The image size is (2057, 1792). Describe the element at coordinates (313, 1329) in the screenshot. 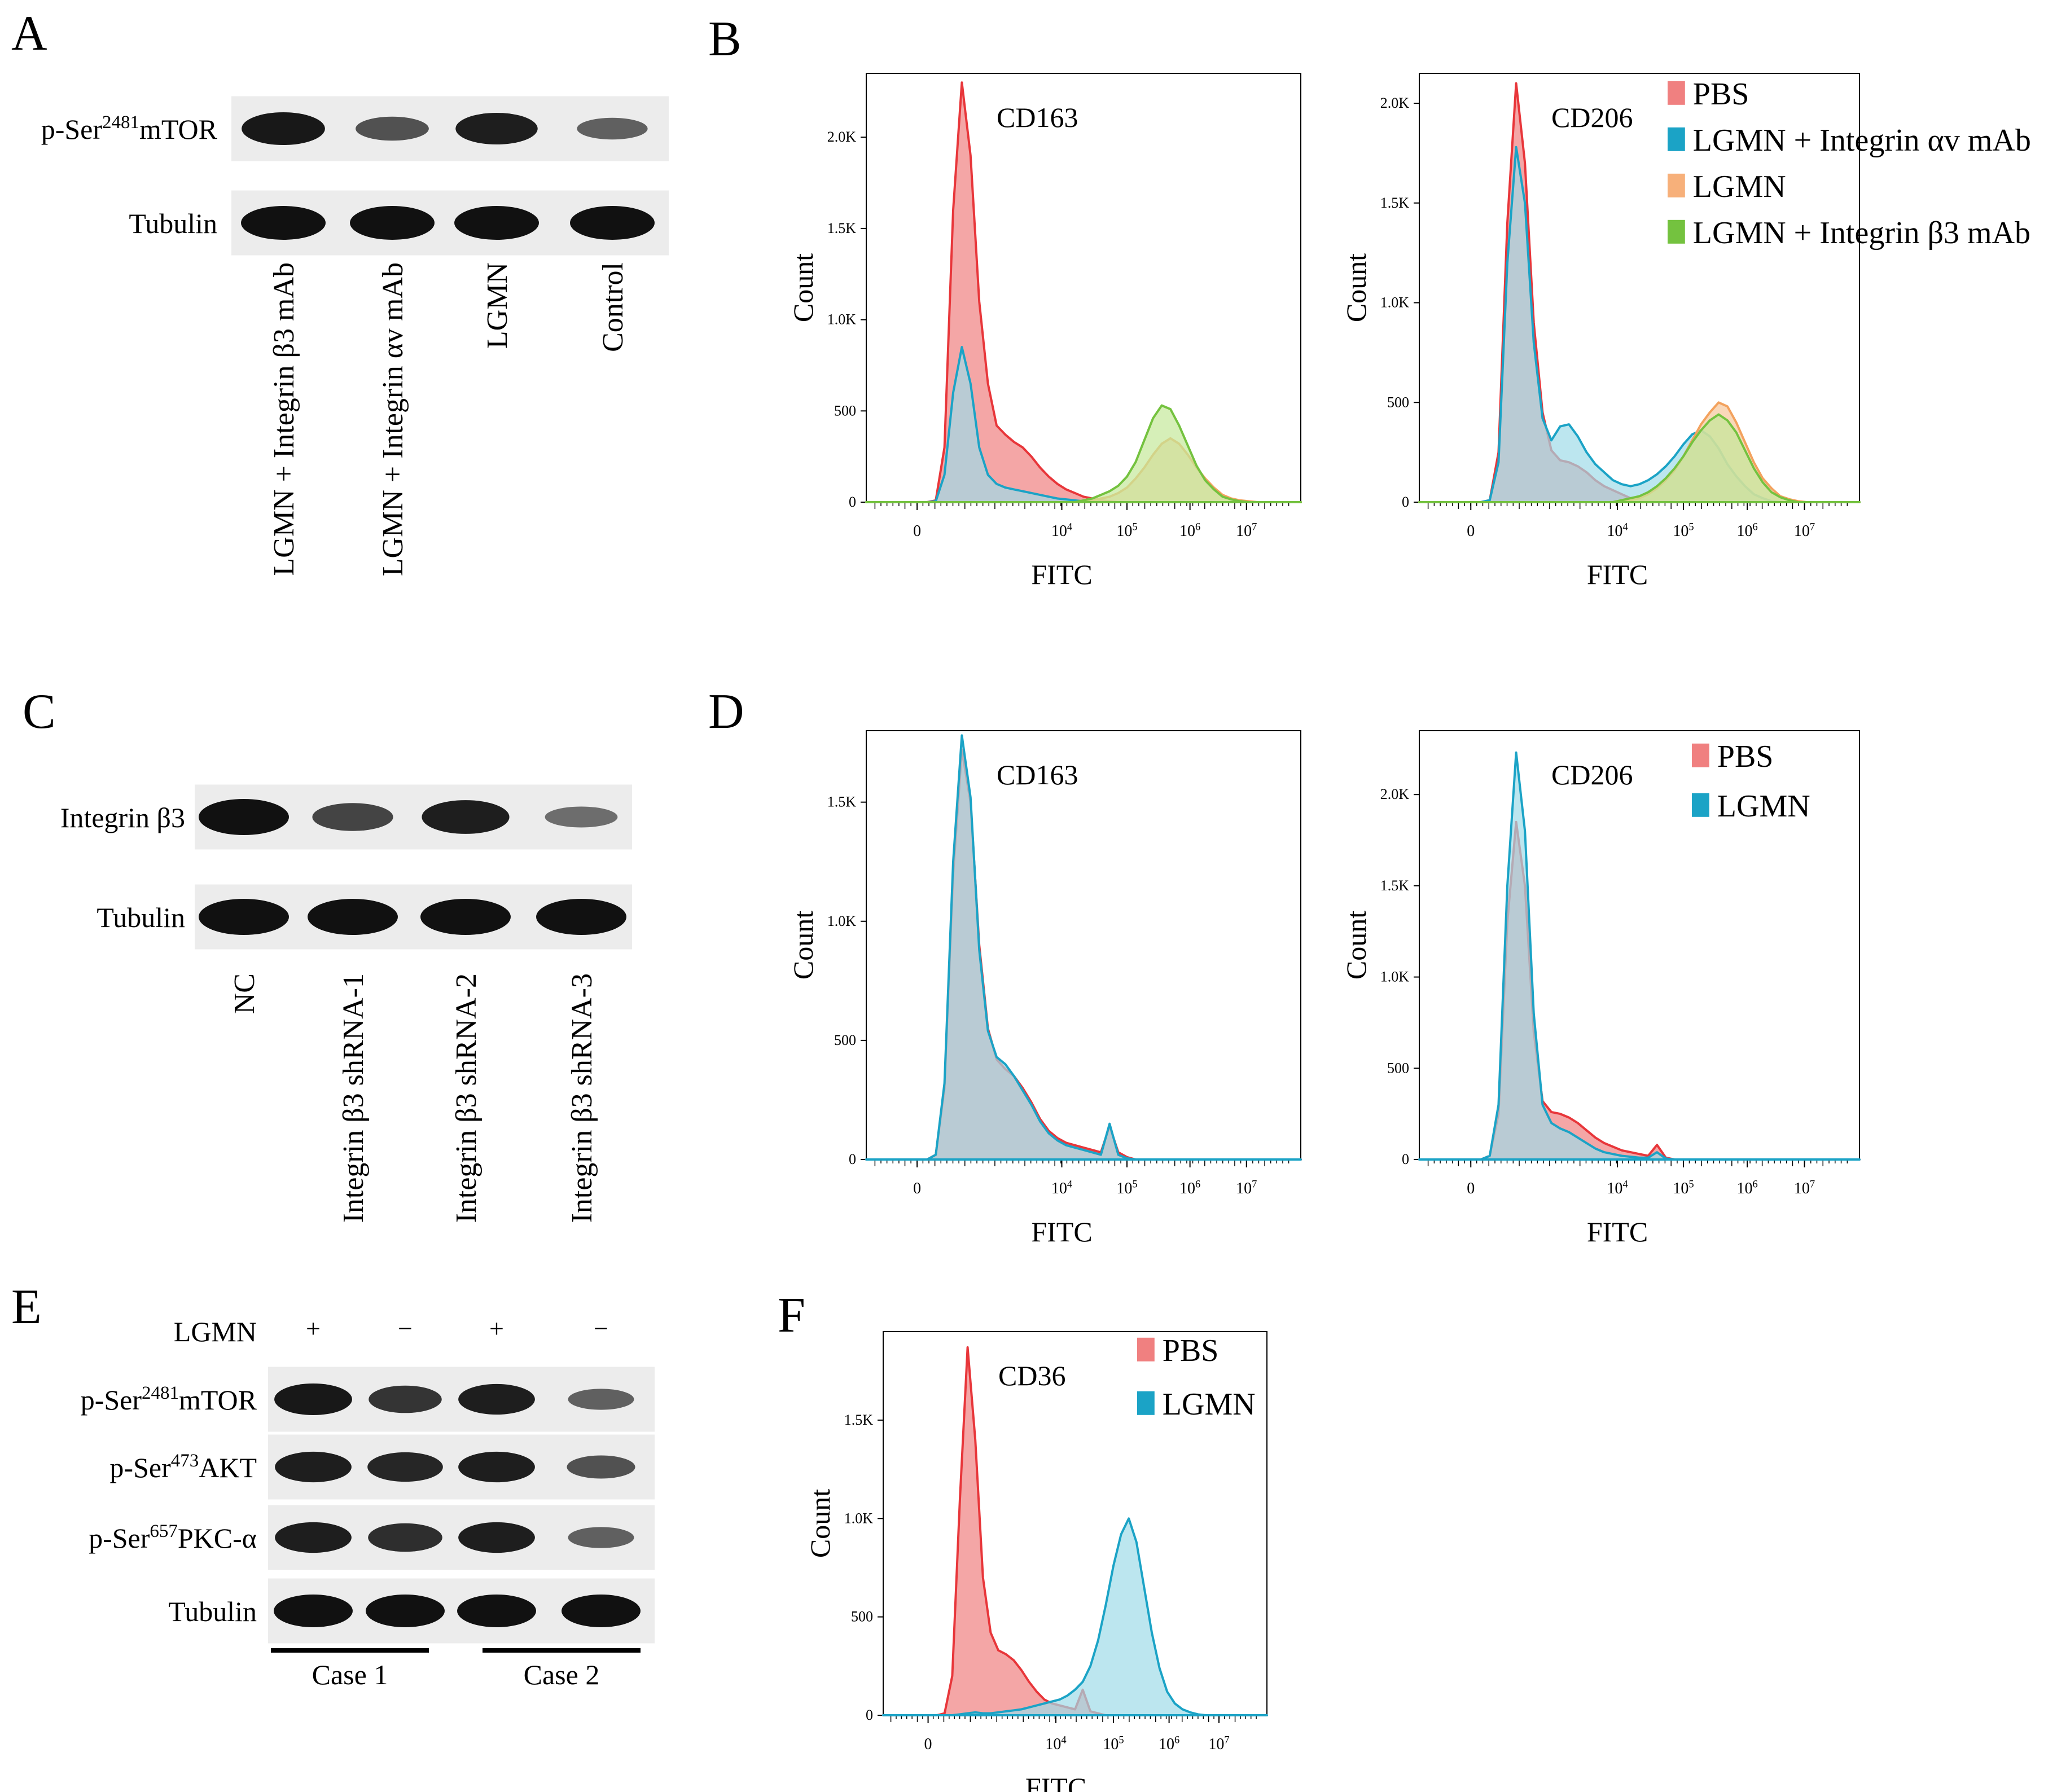

I see `treatment-sign: +` at that location.